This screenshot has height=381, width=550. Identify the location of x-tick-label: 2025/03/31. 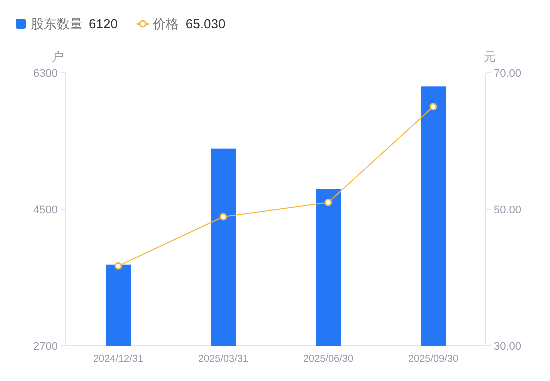
(223, 359).